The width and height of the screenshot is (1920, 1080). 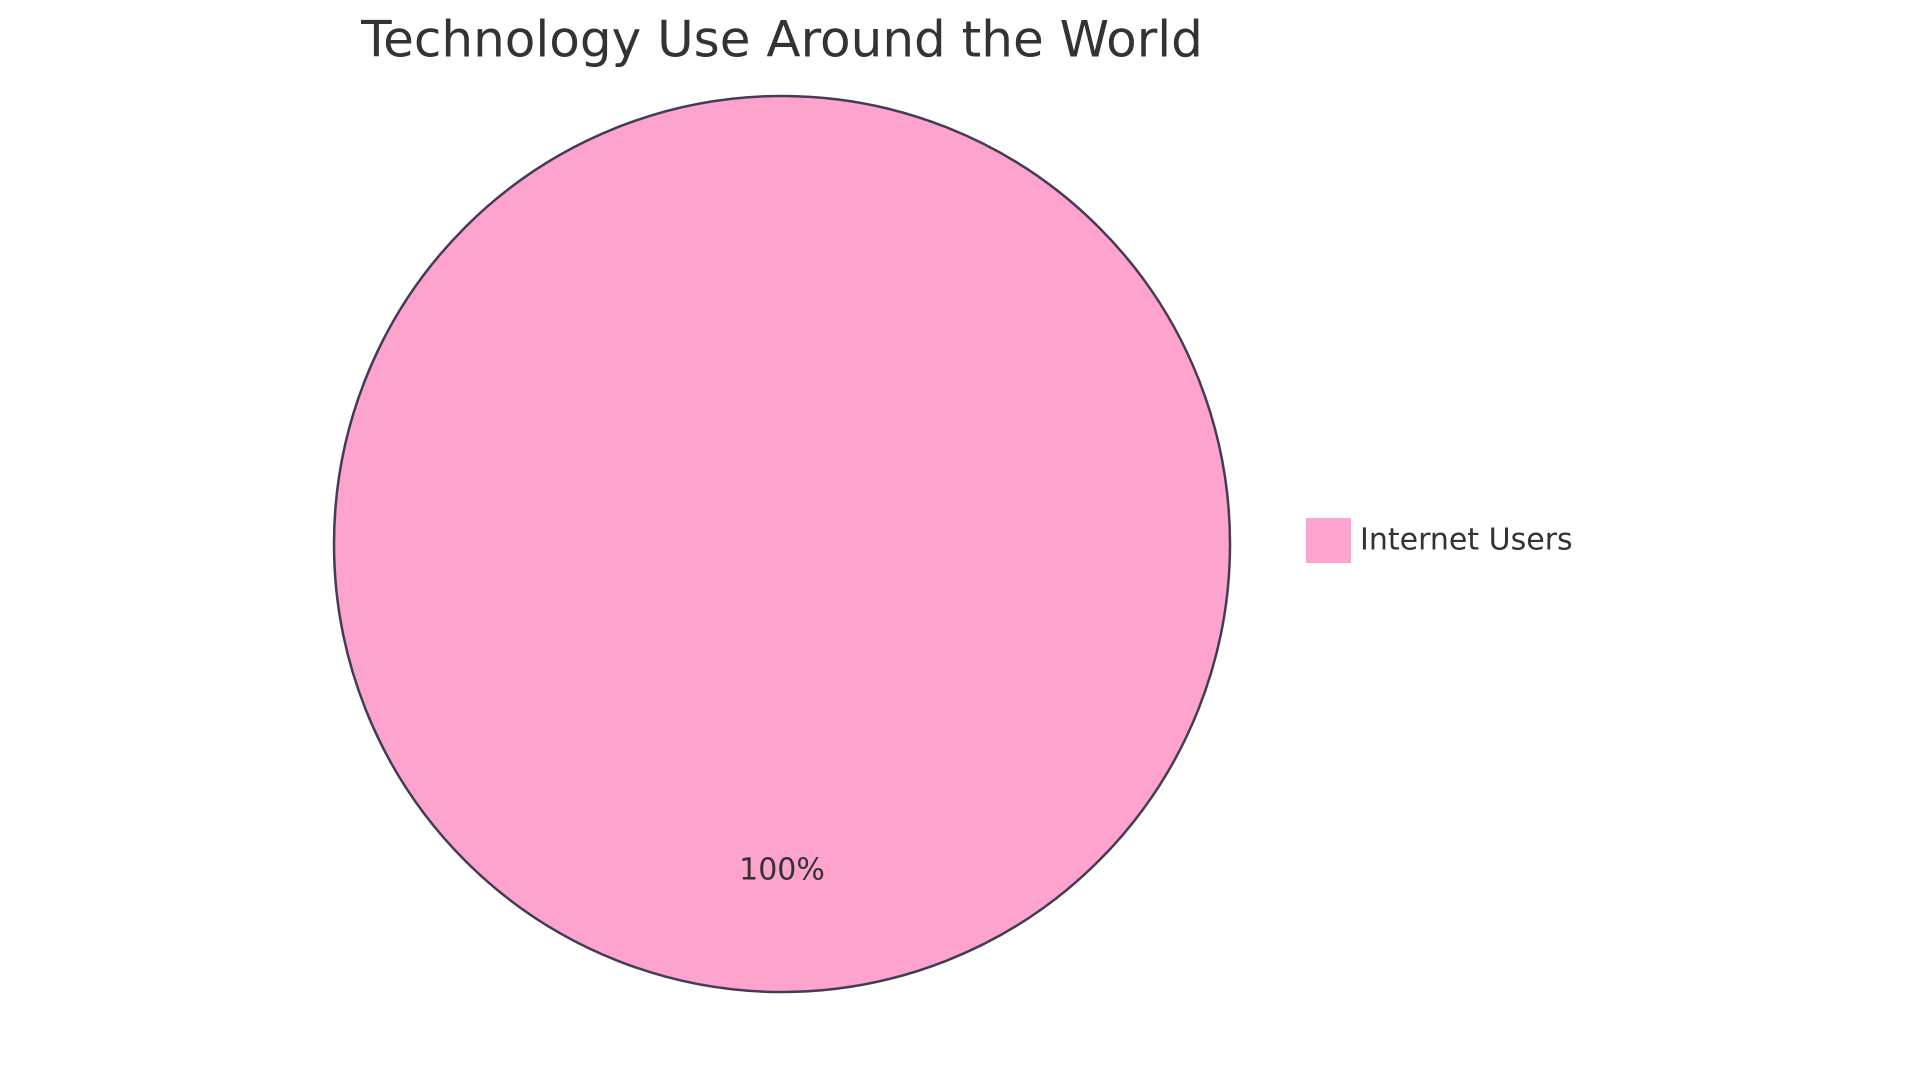 I want to click on slice-label: 100%, so click(x=782, y=870).